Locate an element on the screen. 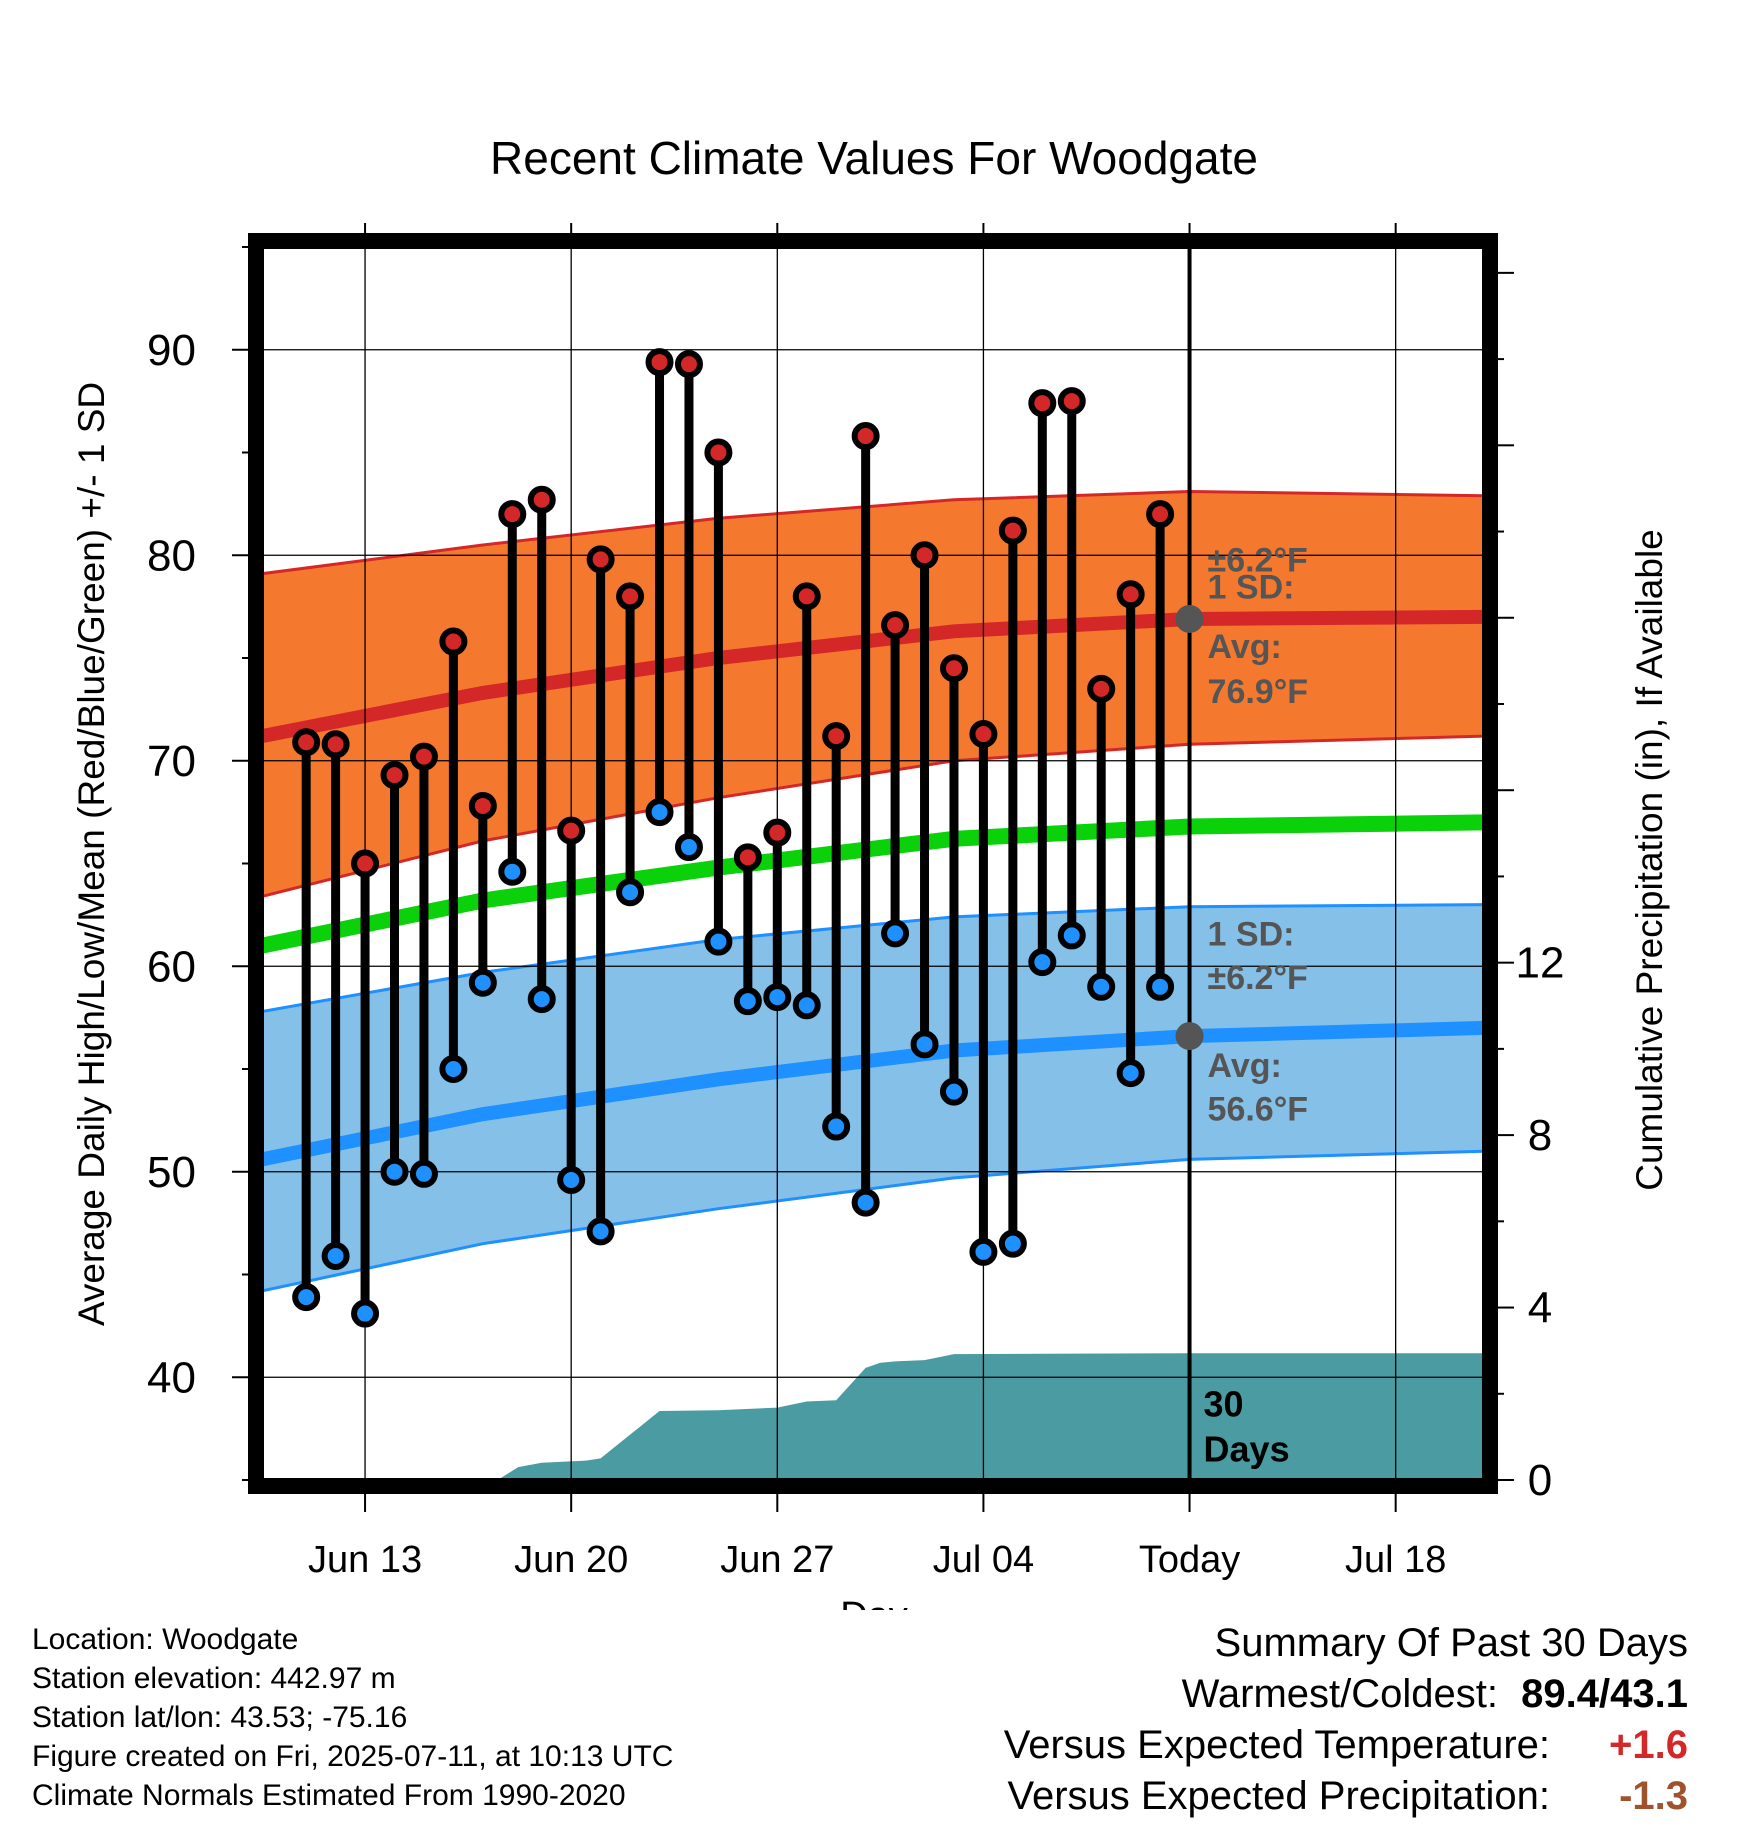 This screenshot has height=1828, width=1748. y-tick-label: 40 is located at coordinates (171, 1377).